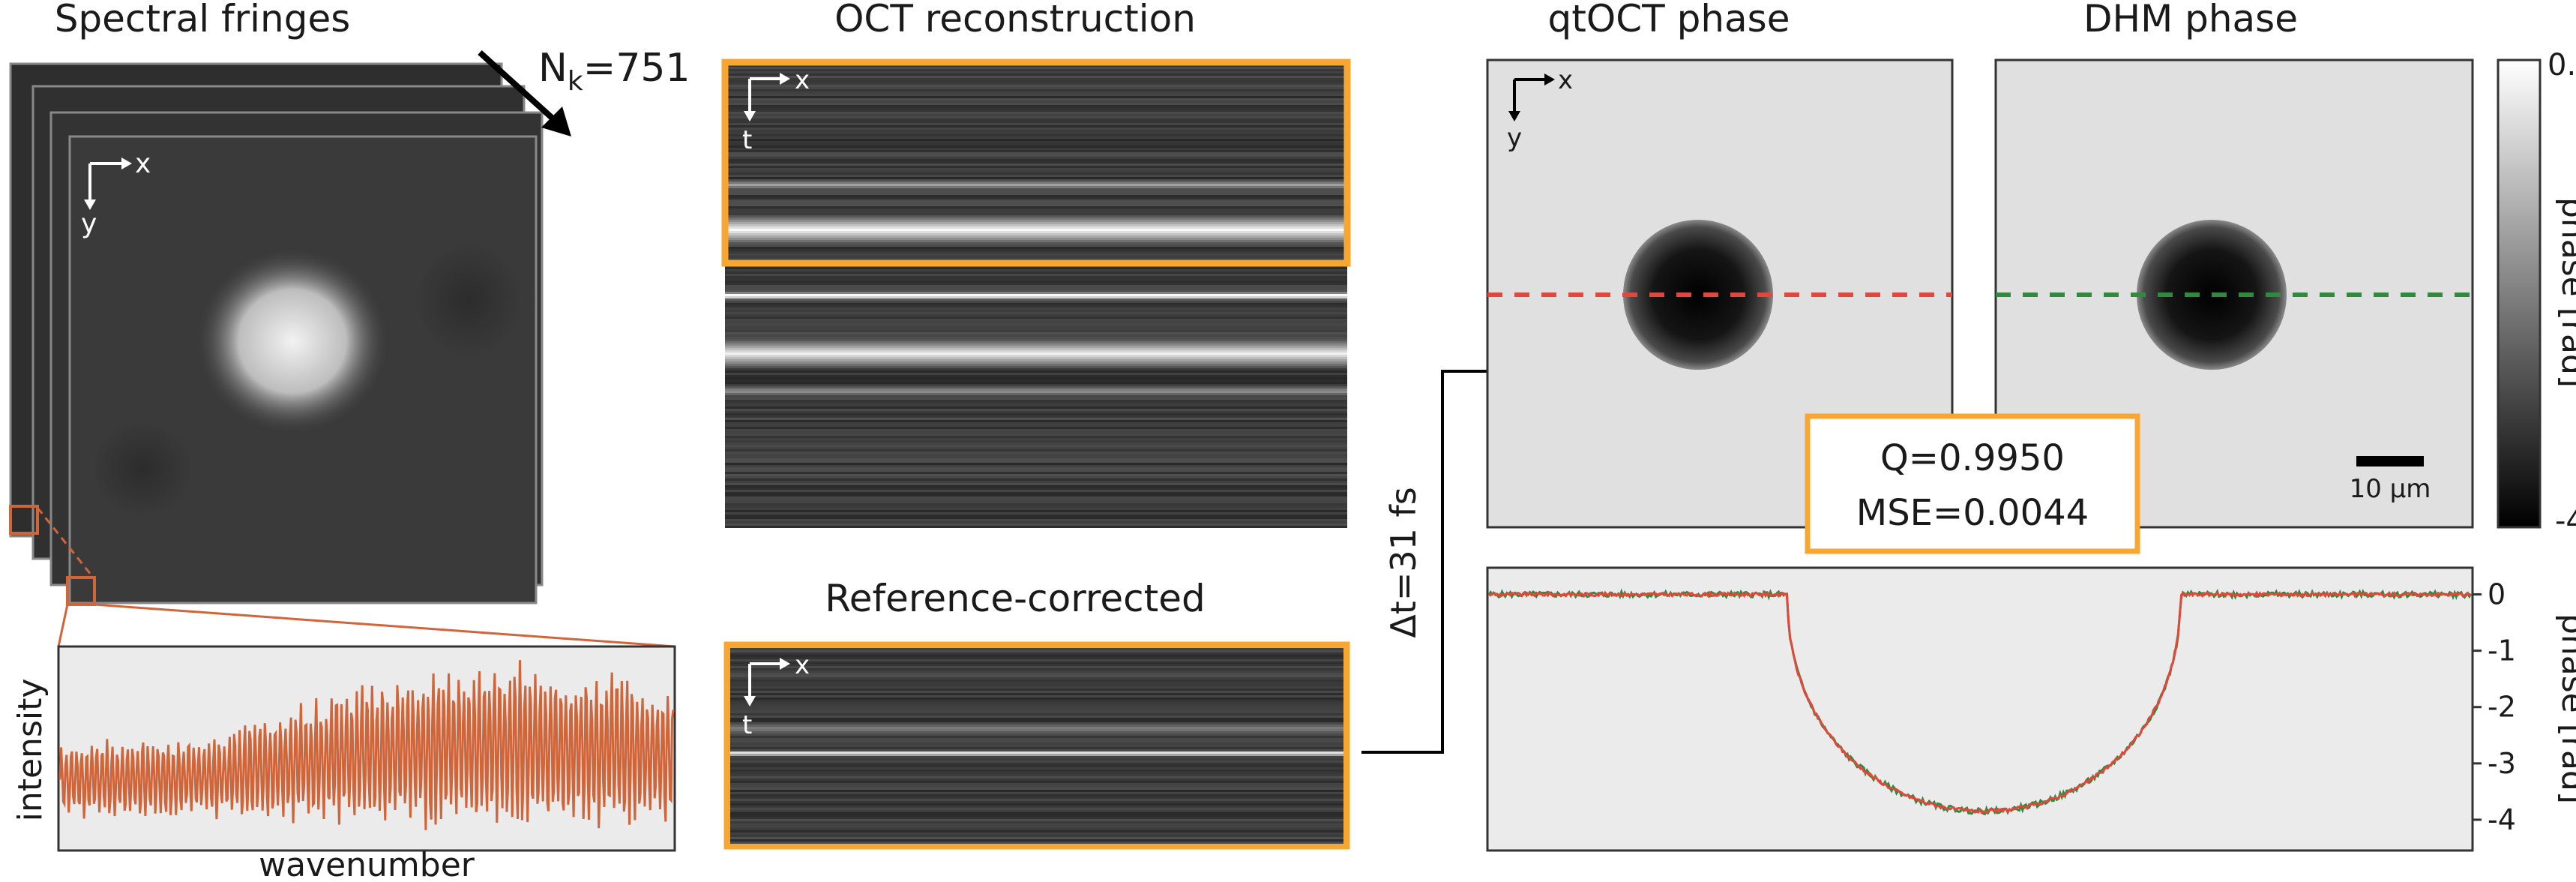 The image size is (2576, 882). Describe the element at coordinates (90, 205) in the screenshot. I see `axis-y-arrowhead` at that location.